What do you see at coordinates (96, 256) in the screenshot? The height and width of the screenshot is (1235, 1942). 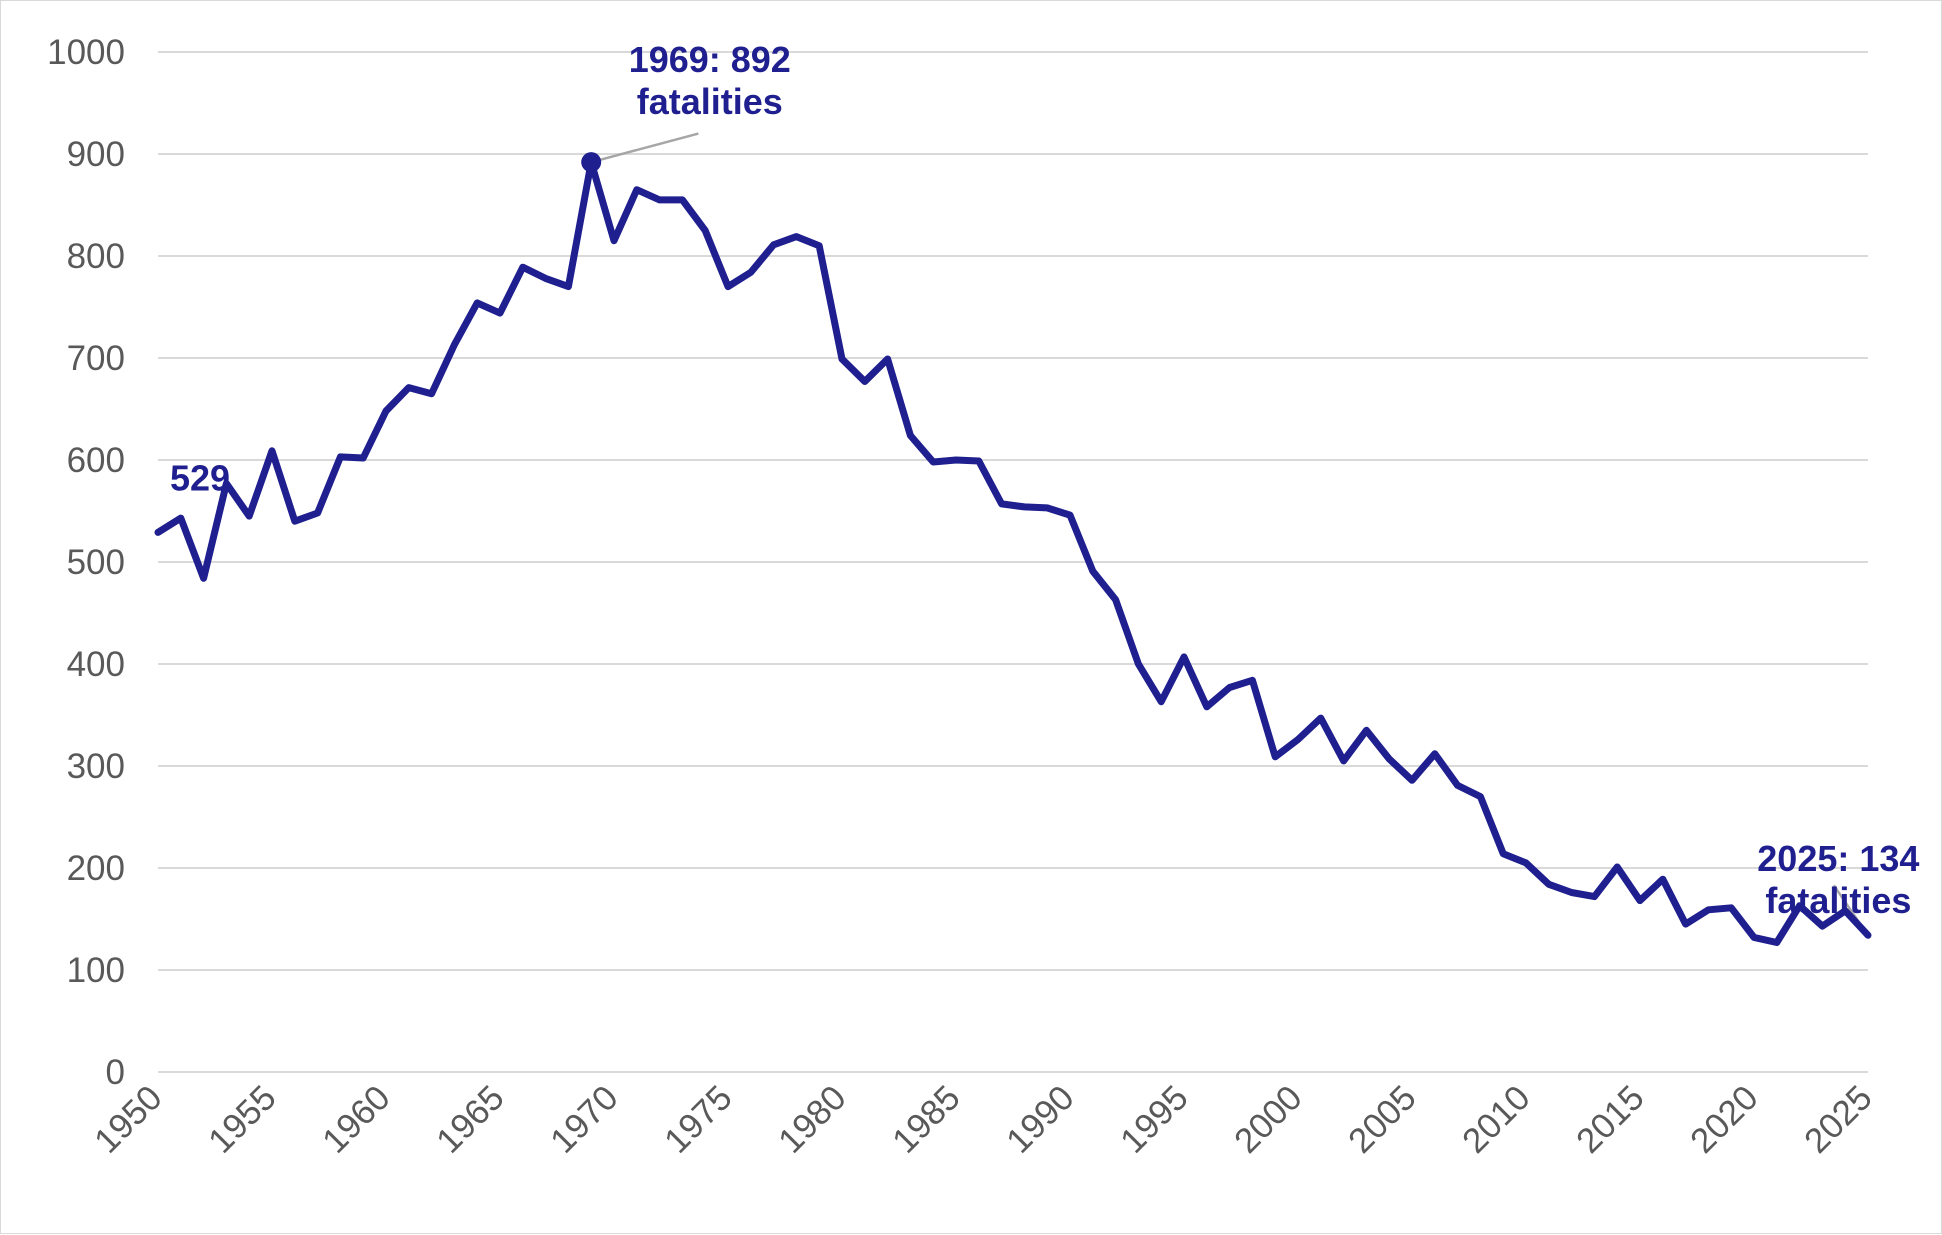 I see `y-tick-label: 800` at bounding box center [96, 256].